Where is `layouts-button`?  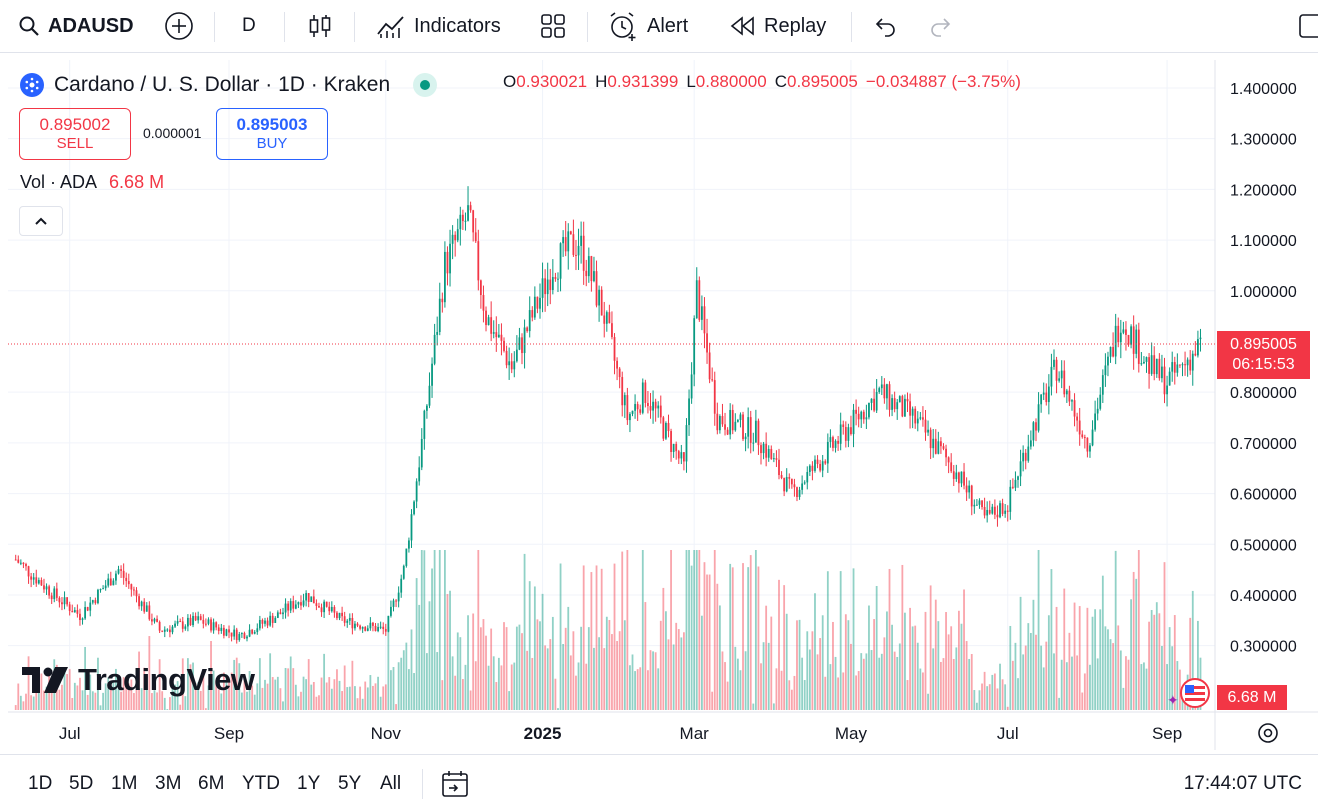
layouts-button is located at coordinates (553, 26).